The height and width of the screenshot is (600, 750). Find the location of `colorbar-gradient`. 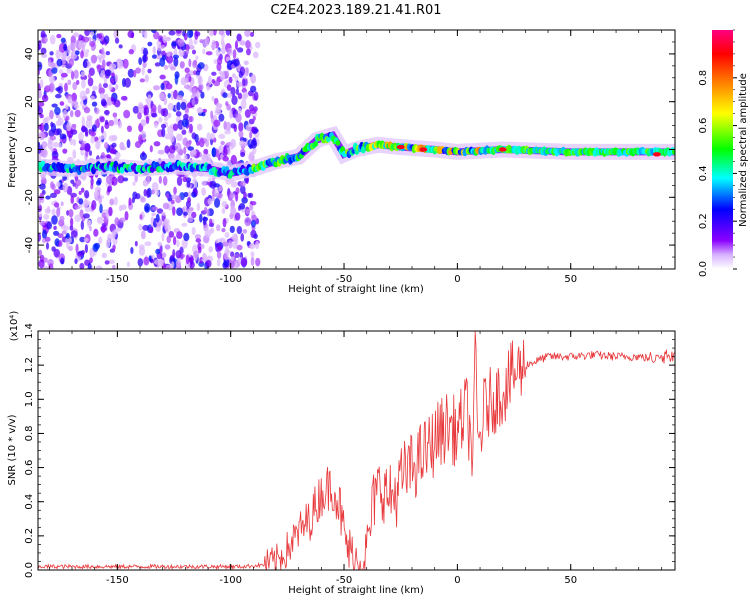

colorbar-gradient is located at coordinates (722, 149).